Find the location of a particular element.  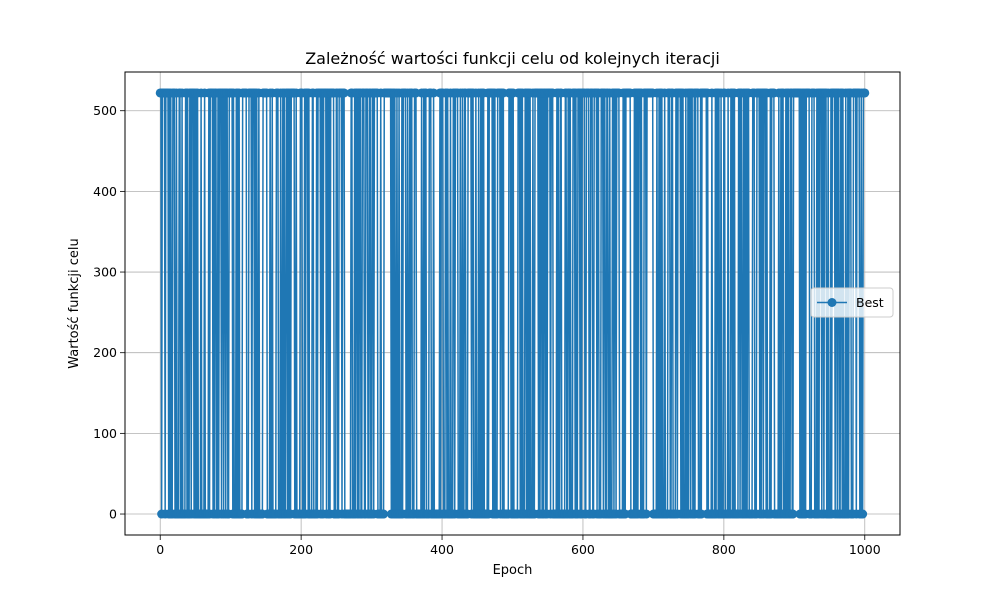

x-tick-label: 400 is located at coordinates (442, 549).